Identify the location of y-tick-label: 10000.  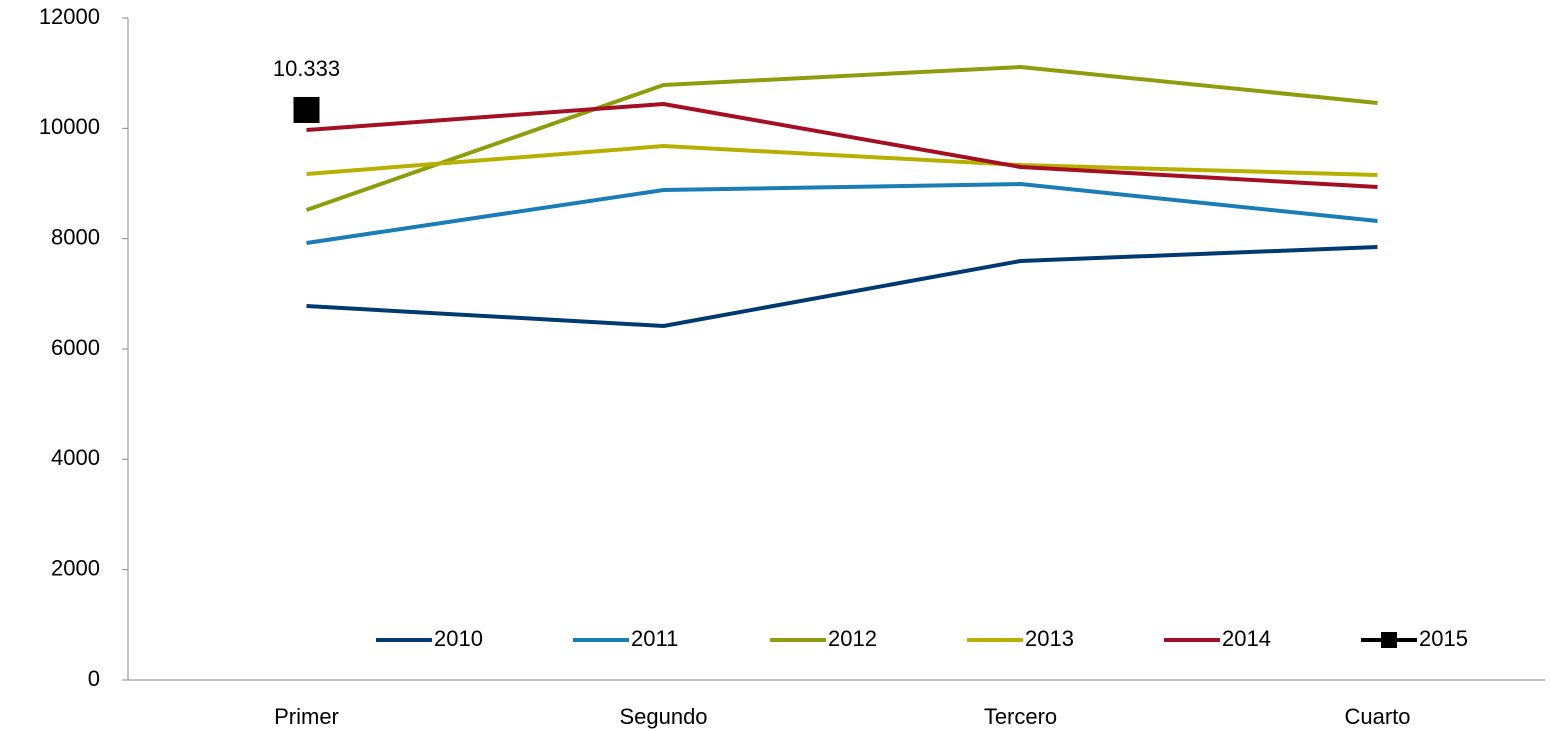
(69, 126).